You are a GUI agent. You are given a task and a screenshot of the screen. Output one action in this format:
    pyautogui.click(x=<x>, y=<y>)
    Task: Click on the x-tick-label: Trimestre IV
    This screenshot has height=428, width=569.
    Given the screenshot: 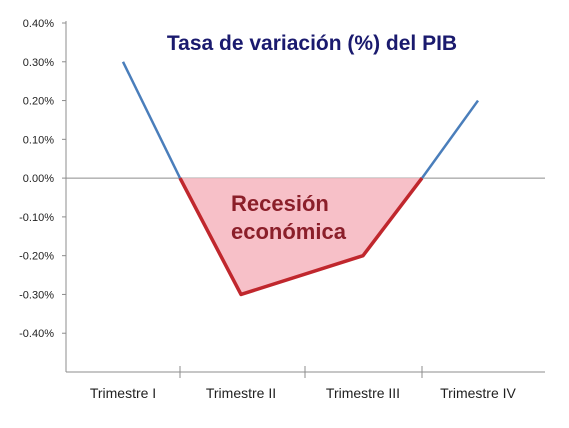 What is the action you would take?
    pyautogui.click(x=478, y=393)
    